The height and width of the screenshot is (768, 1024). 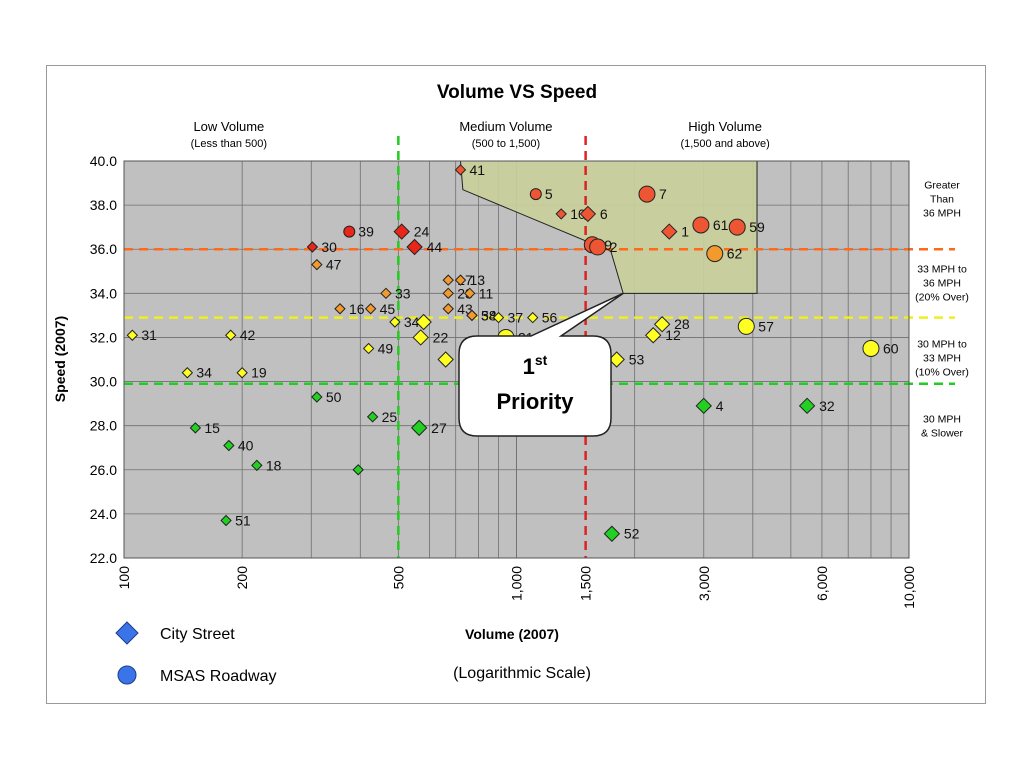 What do you see at coordinates (522, 673) in the screenshot?
I see `x-axis-note: (Logarithmic Scale)` at bounding box center [522, 673].